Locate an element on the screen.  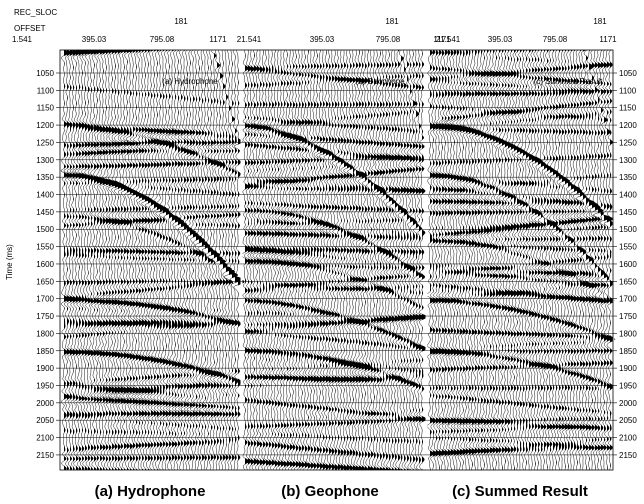
time-tick-label: 2150 is located at coordinates (45, 455).